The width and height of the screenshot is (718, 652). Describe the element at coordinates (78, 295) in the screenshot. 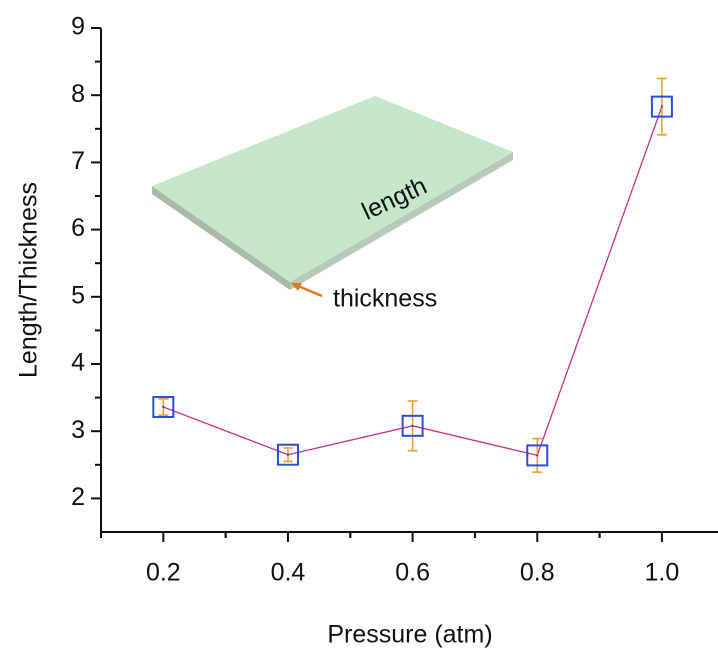

I see `y-tick-label: 5` at that location.